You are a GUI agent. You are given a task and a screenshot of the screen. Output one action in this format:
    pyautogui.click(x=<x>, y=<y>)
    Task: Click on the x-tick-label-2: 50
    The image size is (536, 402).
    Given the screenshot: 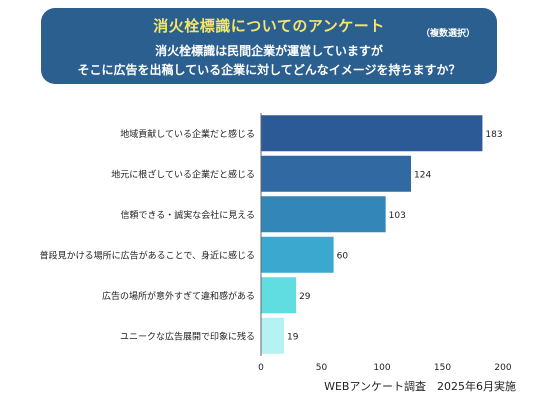 What is the action you would take?
    pyautogui.click(x=322, y=368)
    